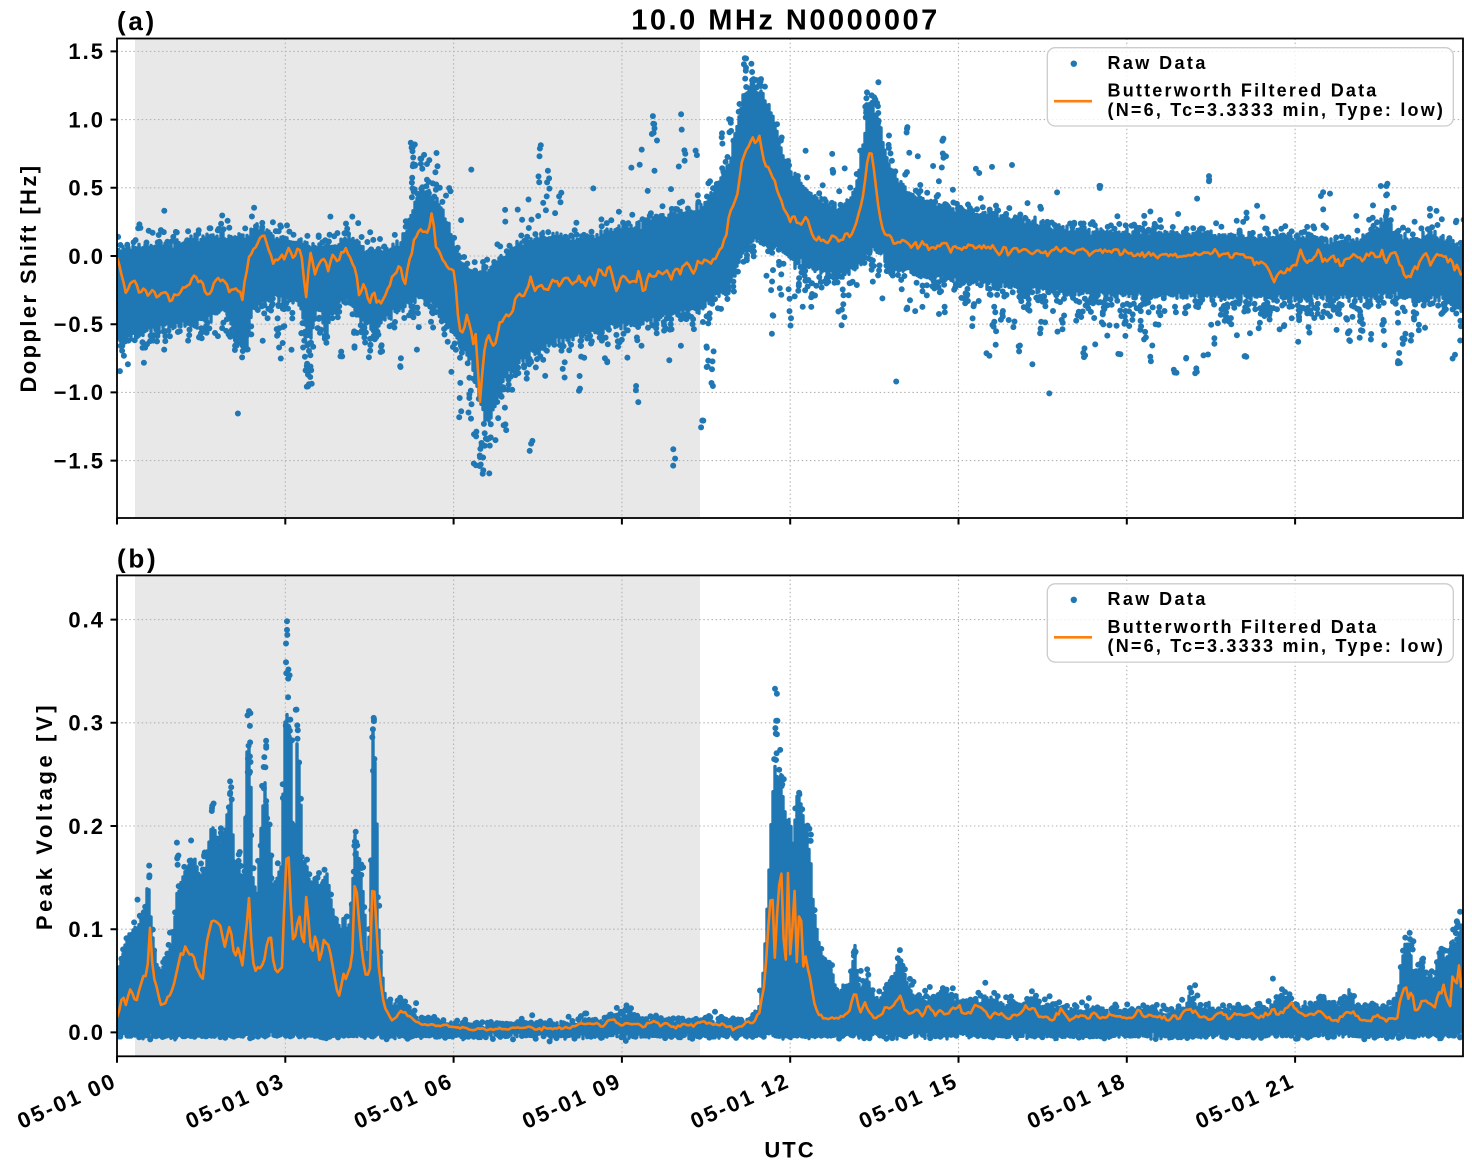 This screenshot has height=1172, width=1472. Describe the element at coordinates (86, 723) in the screenshot. I see `svg-text: 0.3` at that location.